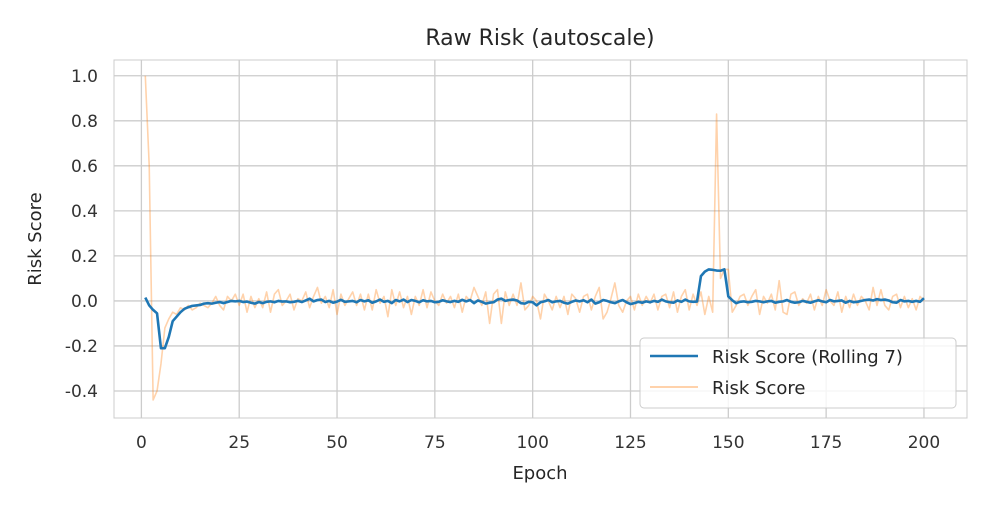 This screenshot has height=512, width=992. I want to click on x-tick-labels: 0 25 50 75 100 125 150 175 200, so click(538, 443).